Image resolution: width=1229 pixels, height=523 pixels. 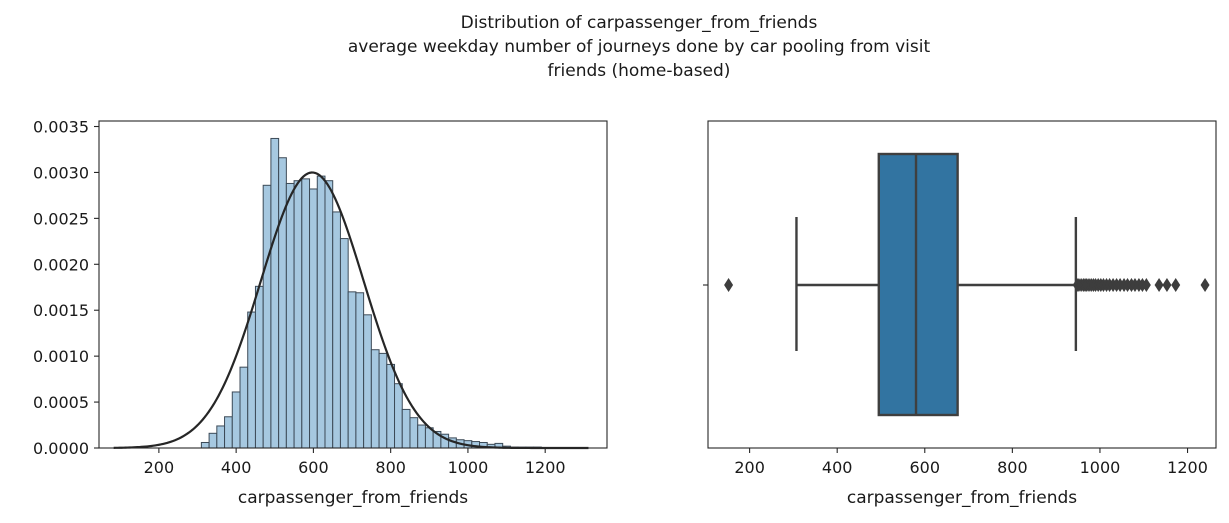 What do you see at coordinates (61, 172) in the screenshot?
I see `histogram-y-tick-label: 0.0030` at bounding box center [61, 172].